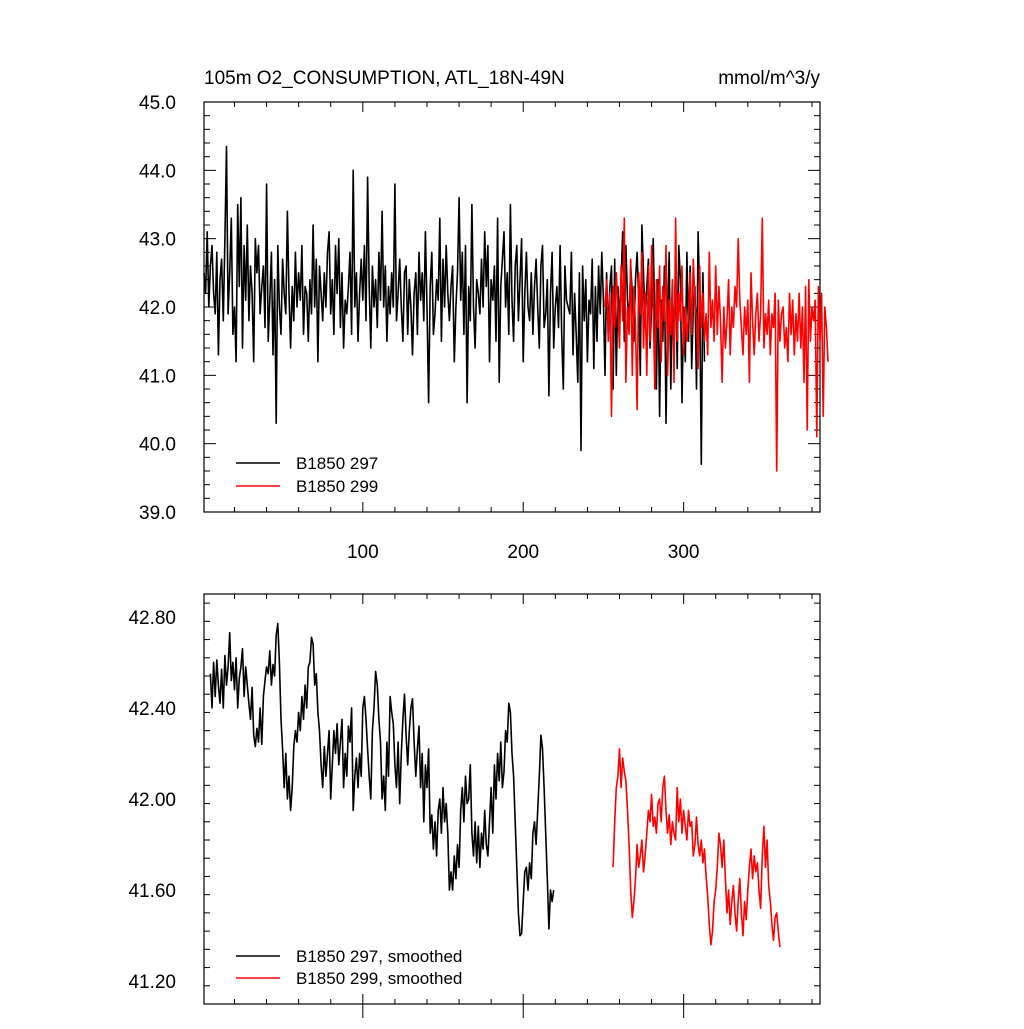 This screenshot has height=1029, width=1024. What do you see at coordinates (684, 552) in the screenshot?
I see `x-tick-label: 300` at bounding box center [684, 552].